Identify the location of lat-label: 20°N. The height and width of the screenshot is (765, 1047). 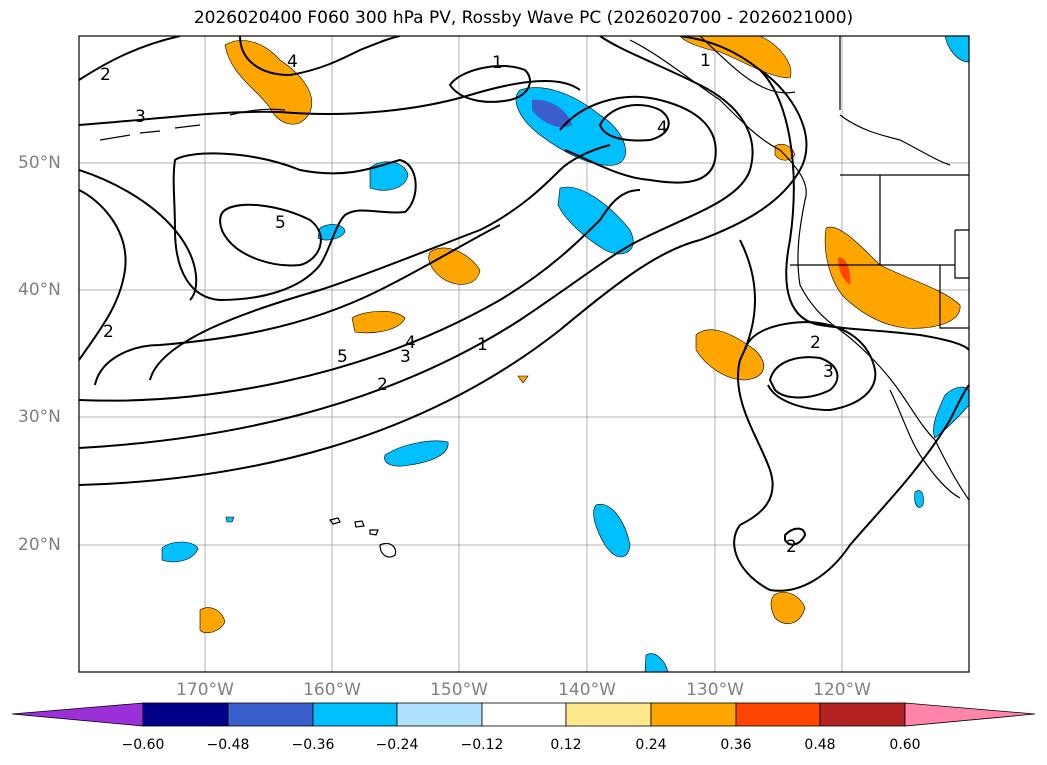
(39, 545).